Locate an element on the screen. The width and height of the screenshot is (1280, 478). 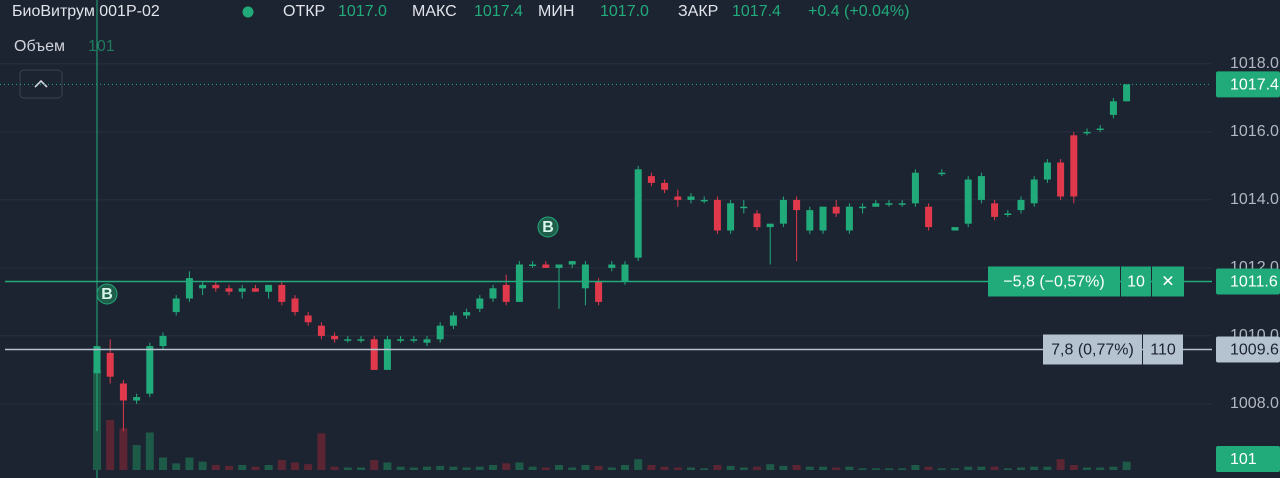
last-price-tag is located at coordinates (1248, 84).